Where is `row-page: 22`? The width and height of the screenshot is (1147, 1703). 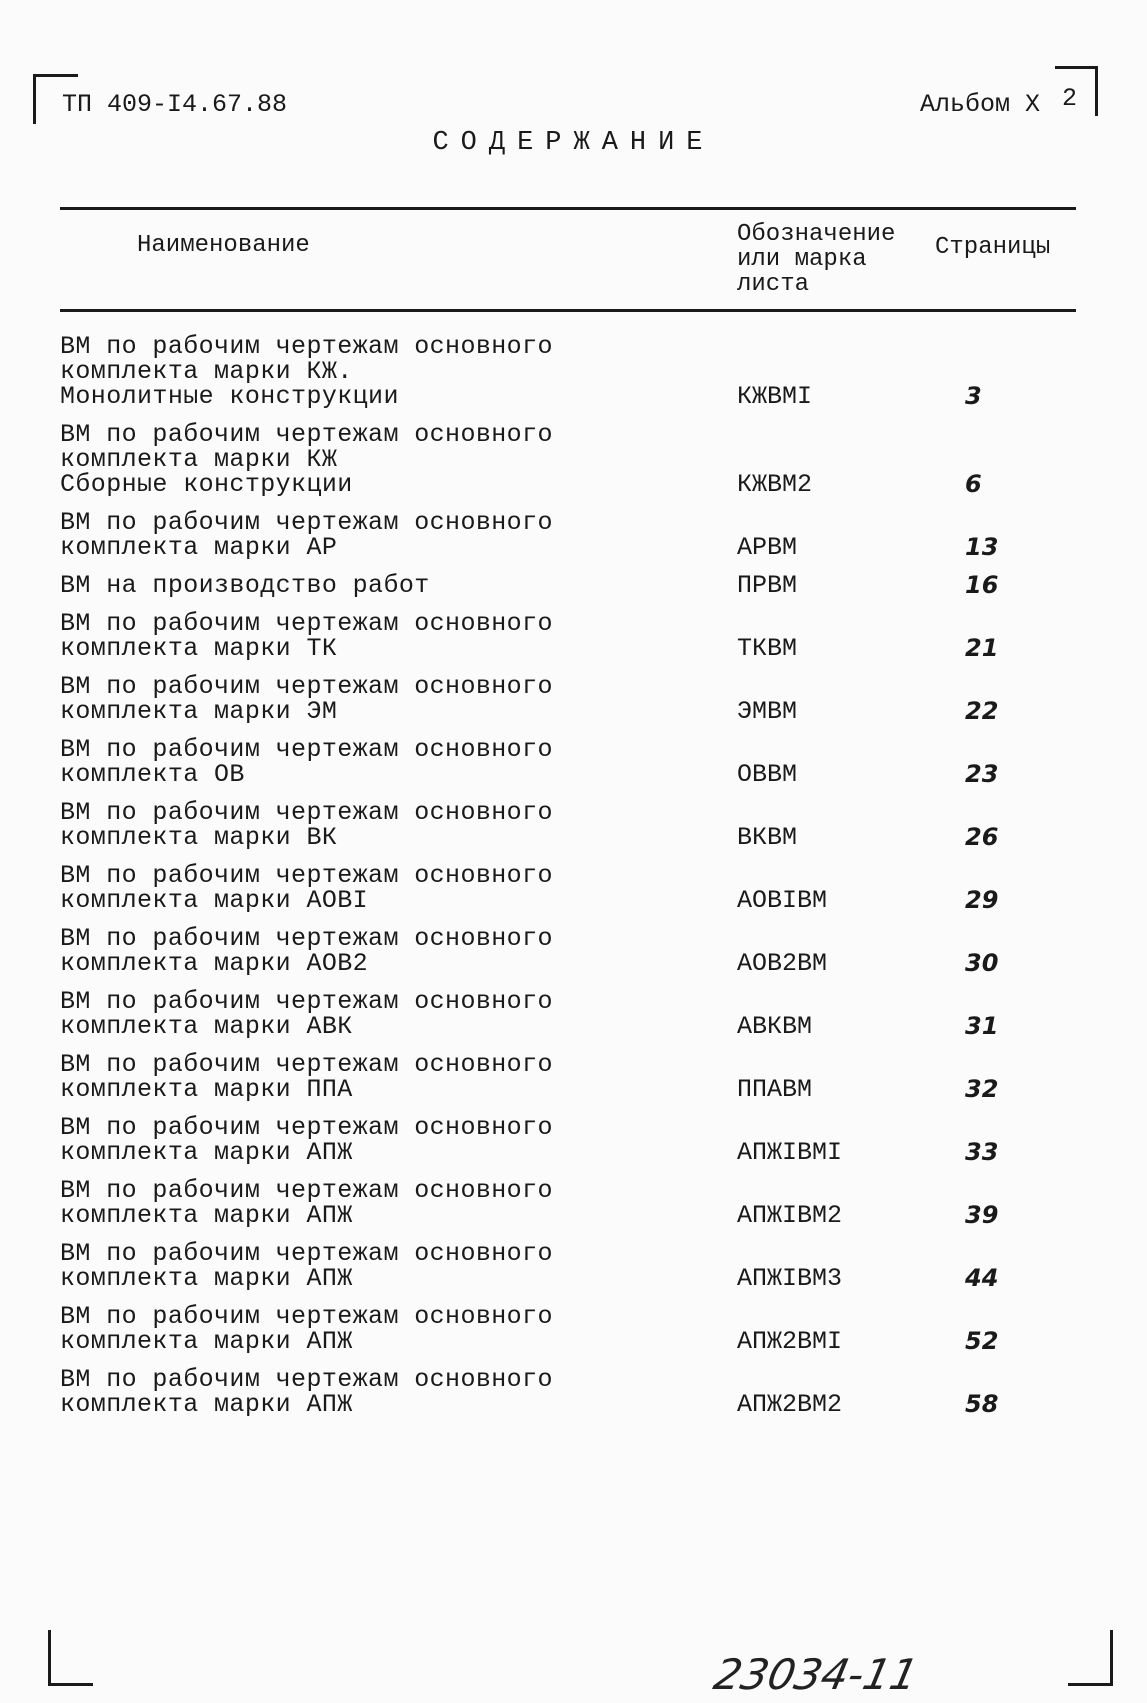 row-page: 22 is located at coordinates (982, 711).